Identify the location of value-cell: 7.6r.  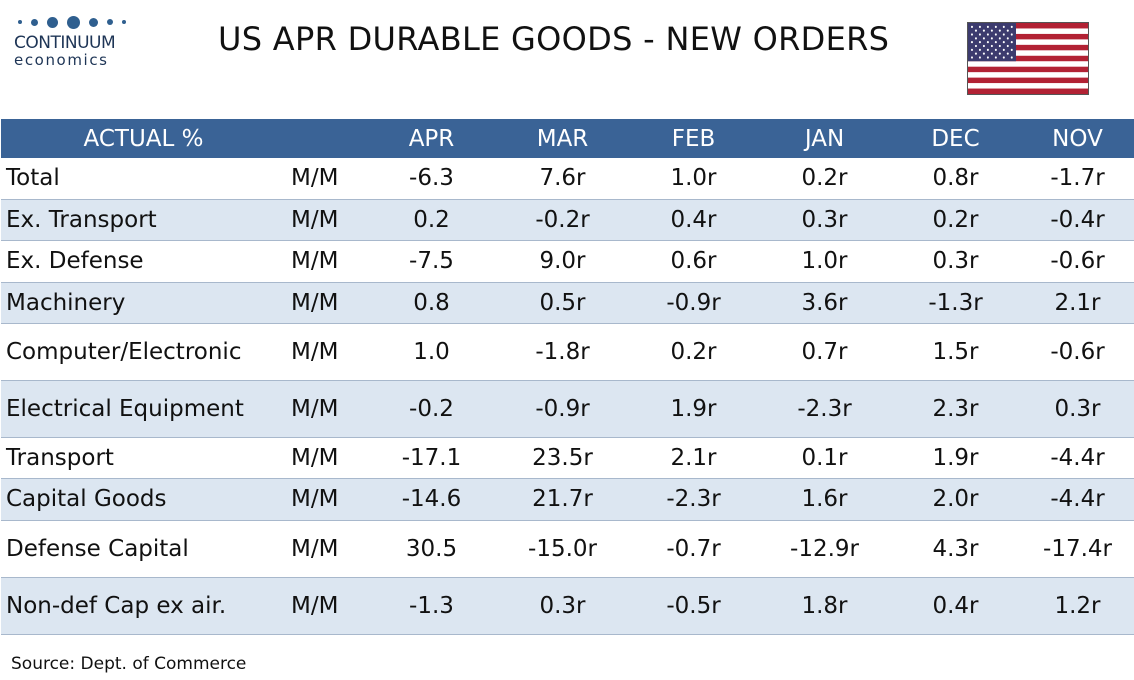
(562, 179).